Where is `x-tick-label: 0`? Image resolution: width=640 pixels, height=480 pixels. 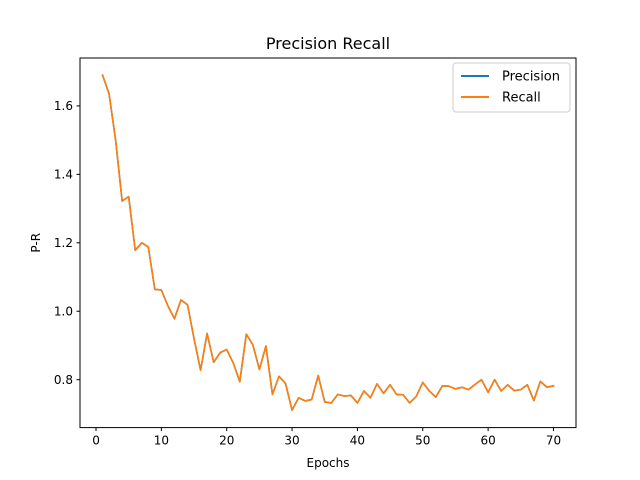
x-tick-label: 0 is located at coordinates (96, 441).